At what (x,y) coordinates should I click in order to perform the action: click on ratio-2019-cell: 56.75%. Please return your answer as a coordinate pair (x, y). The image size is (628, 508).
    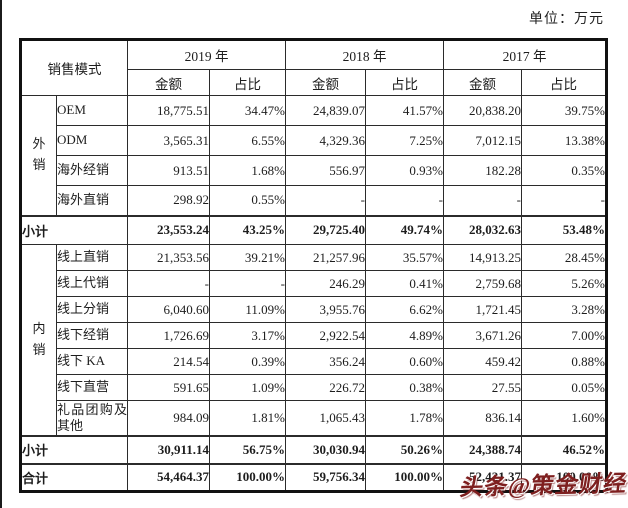
    Looking at the image, I should click on (247, 449).